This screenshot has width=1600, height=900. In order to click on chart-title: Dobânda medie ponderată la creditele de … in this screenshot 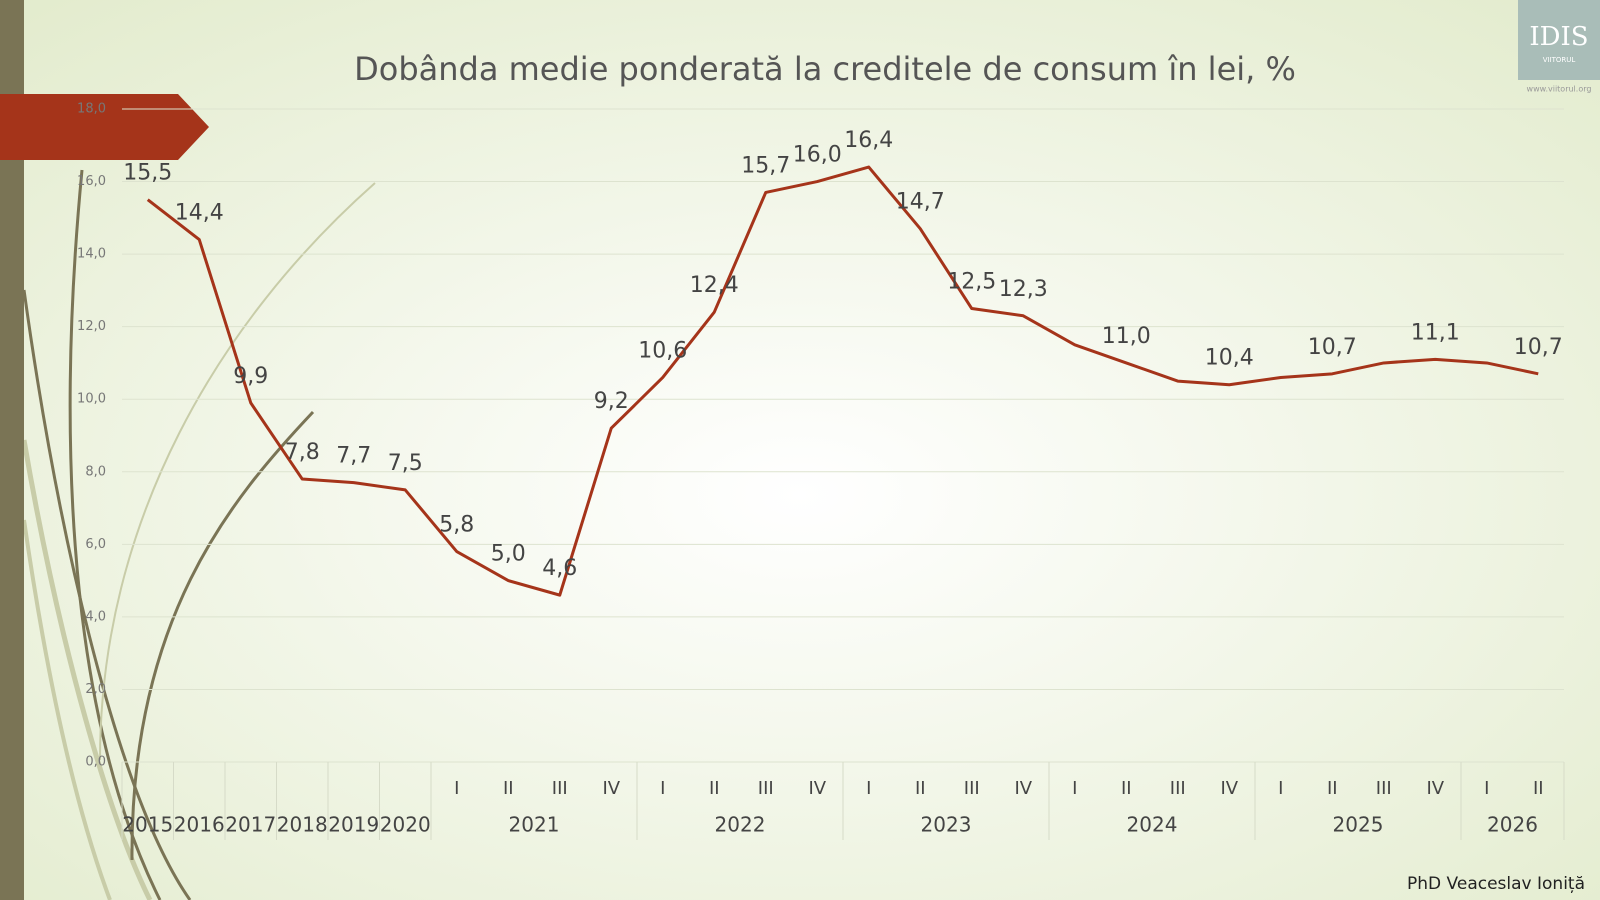, I will do `click(825, 69)`.